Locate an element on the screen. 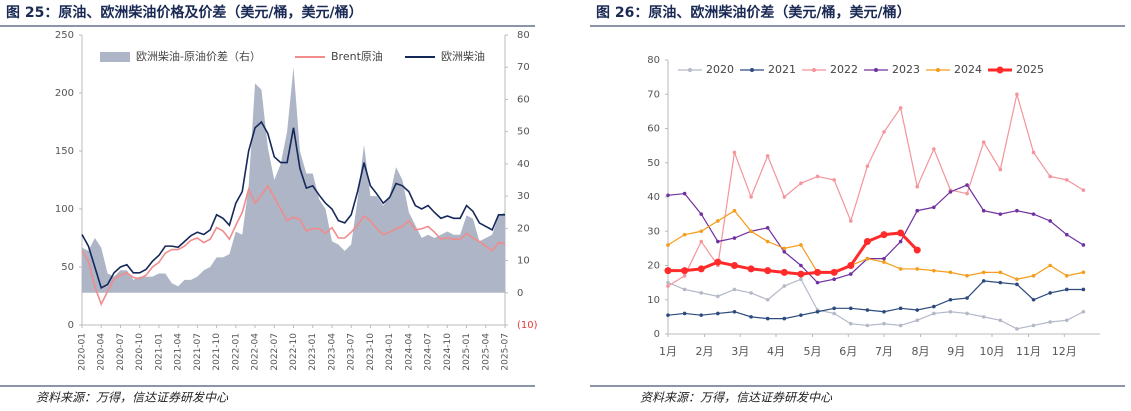 Image resolution: width=1131 pixels, height=411 pixels. x-tick-label: 4月 is located at coordinates (776, 351).